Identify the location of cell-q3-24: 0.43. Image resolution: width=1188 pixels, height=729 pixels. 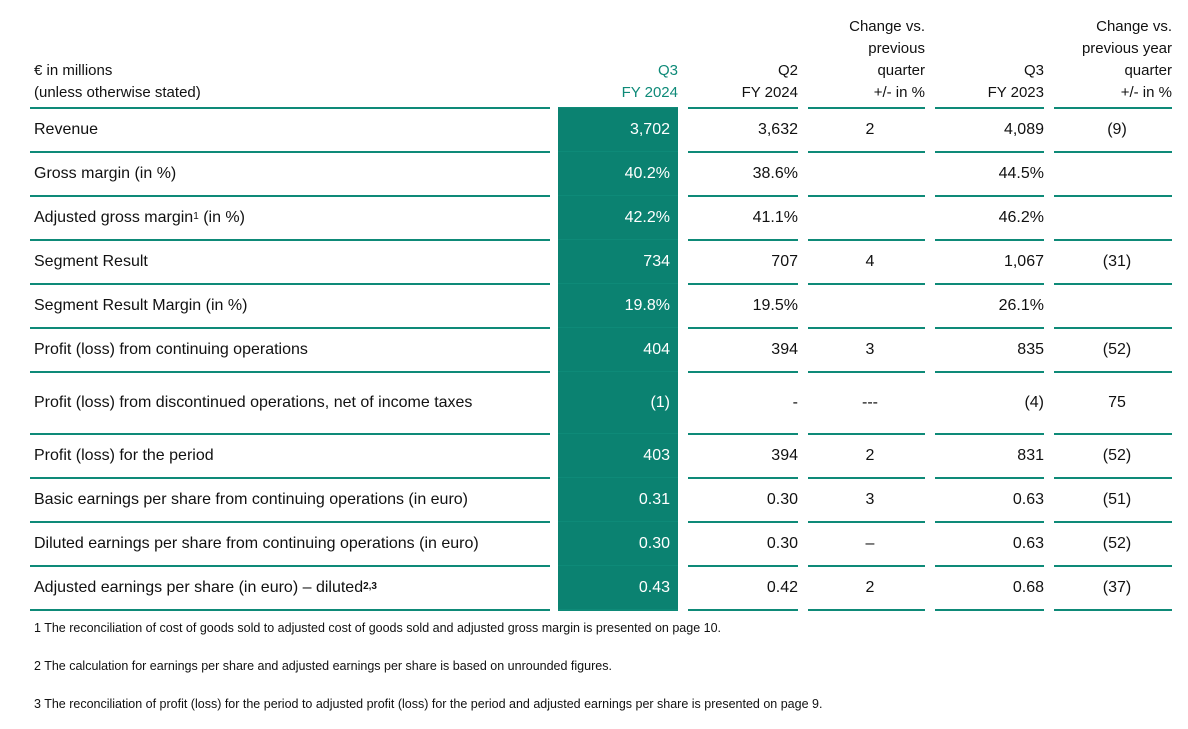
(618, 588).